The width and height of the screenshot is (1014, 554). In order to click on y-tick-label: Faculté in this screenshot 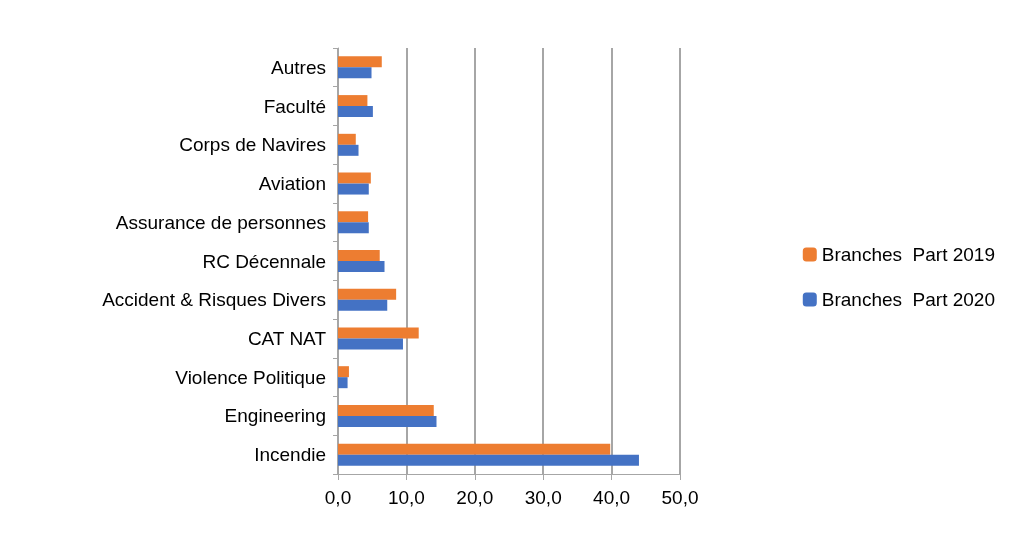, I will do `click(294, 106)`.